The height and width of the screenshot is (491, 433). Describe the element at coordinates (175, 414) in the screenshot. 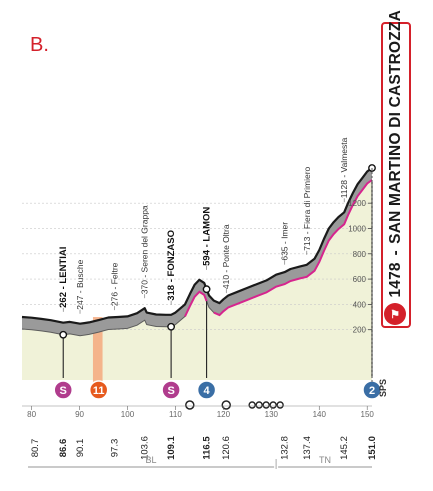

I see `x-tick-label-110: 110` at that location.